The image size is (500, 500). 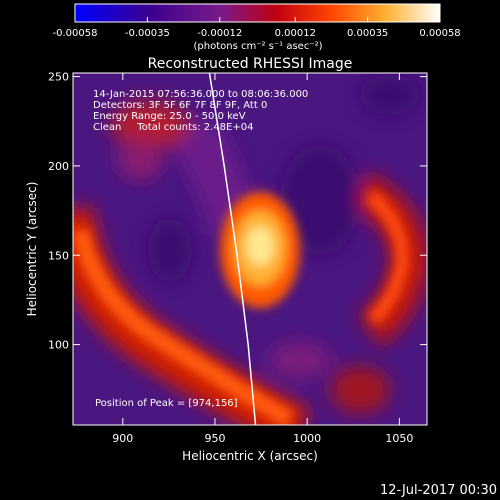 What do you see at coordinates (58, 345) in the screenshot?
I see `y-tick-label: 100` at bounding box center [58, 345].